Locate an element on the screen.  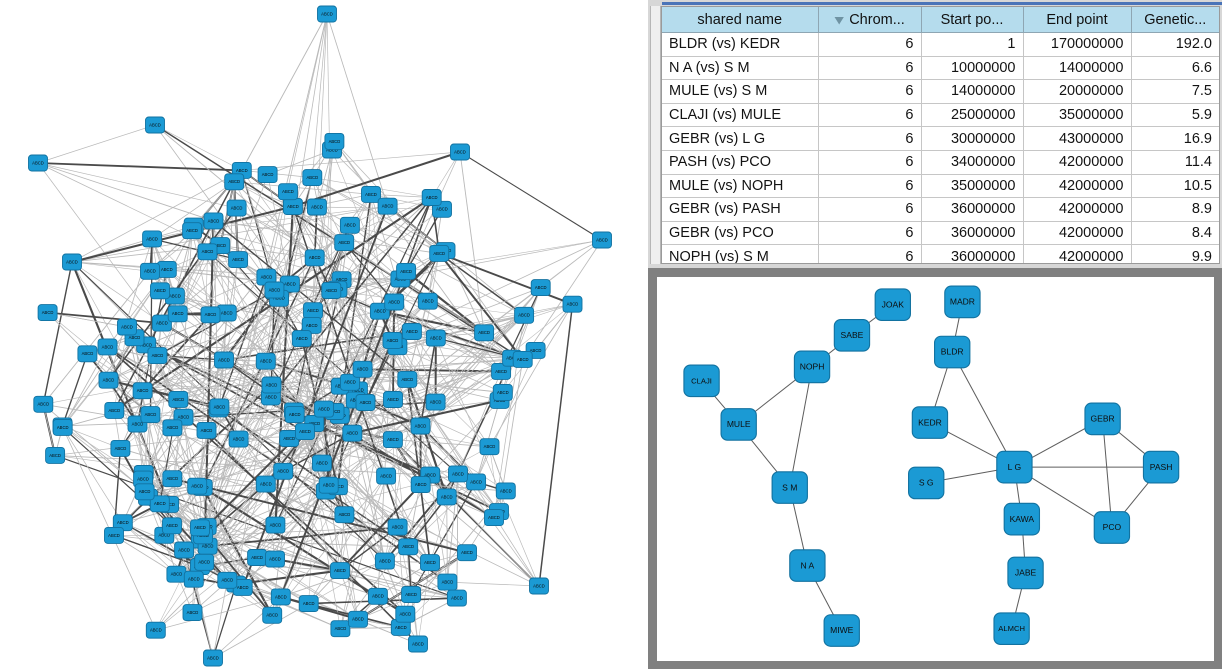
sub-network-node: MIWE is located at coordinates (841, 630).